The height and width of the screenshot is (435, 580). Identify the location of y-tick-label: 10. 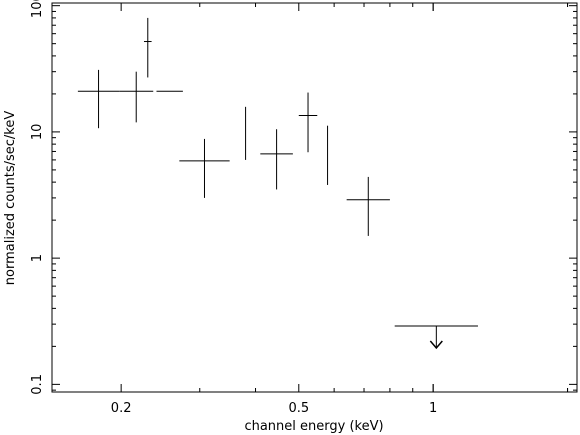
(37, 132).